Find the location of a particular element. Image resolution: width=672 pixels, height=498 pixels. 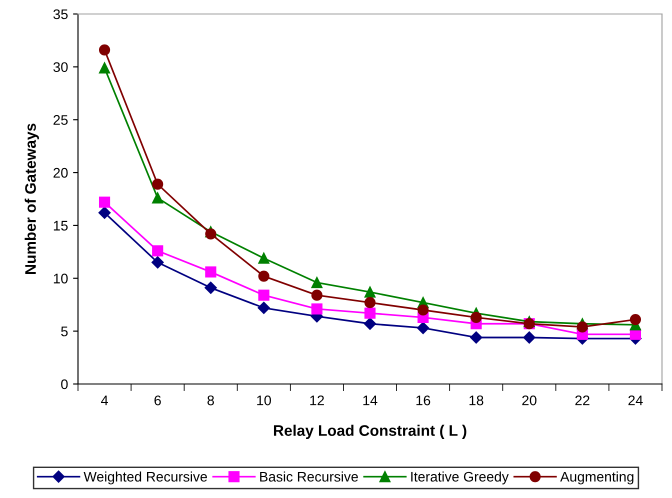

y-tick-label: 20 is located at coordinates (61, 173).